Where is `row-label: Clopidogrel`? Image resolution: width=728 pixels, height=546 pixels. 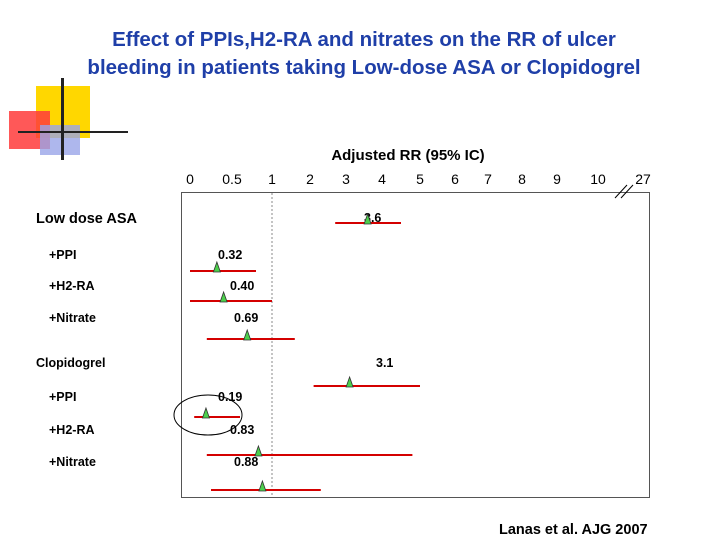 row-label: Clopidogrel is located at coordinates (71, 363).